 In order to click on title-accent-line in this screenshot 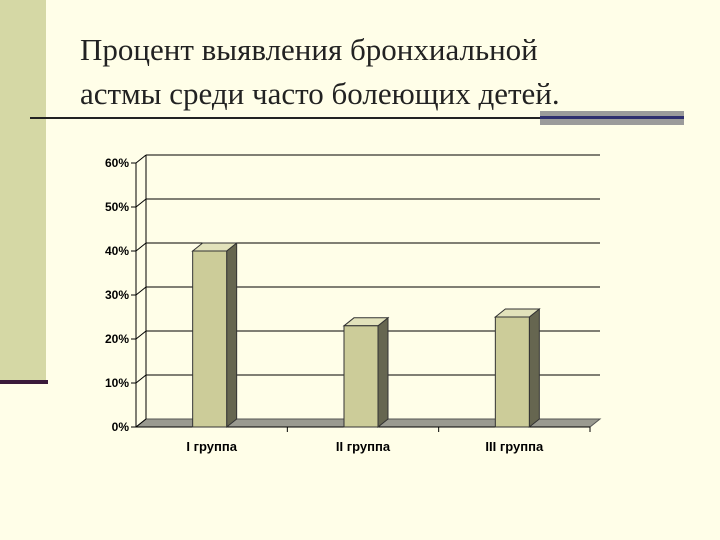, I will do `click(612, 117)`.